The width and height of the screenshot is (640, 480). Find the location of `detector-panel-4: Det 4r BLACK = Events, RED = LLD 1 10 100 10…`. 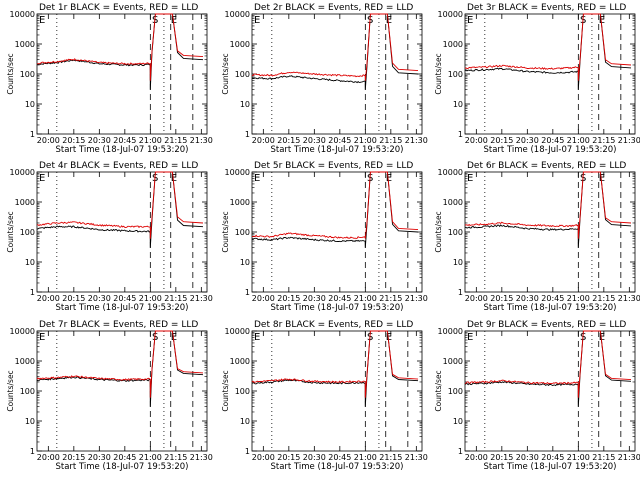

detector-panel-4: Det 4r BLACK = Events, RED = LLD 1 10 100 10… is located at coordinates (109, 237).